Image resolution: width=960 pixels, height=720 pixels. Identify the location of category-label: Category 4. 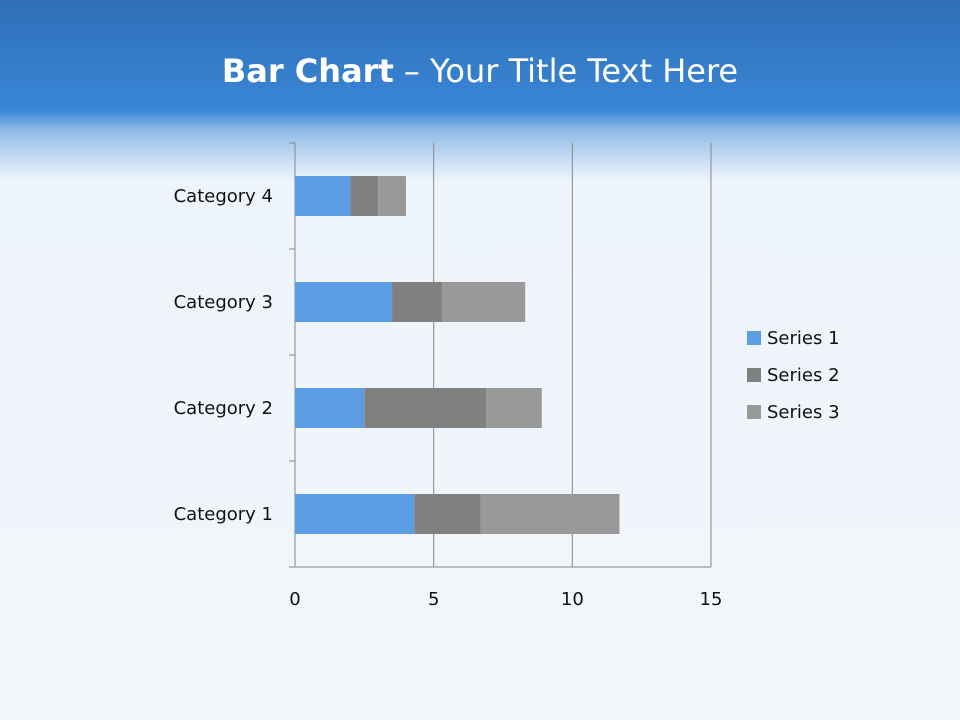
(223, 196).